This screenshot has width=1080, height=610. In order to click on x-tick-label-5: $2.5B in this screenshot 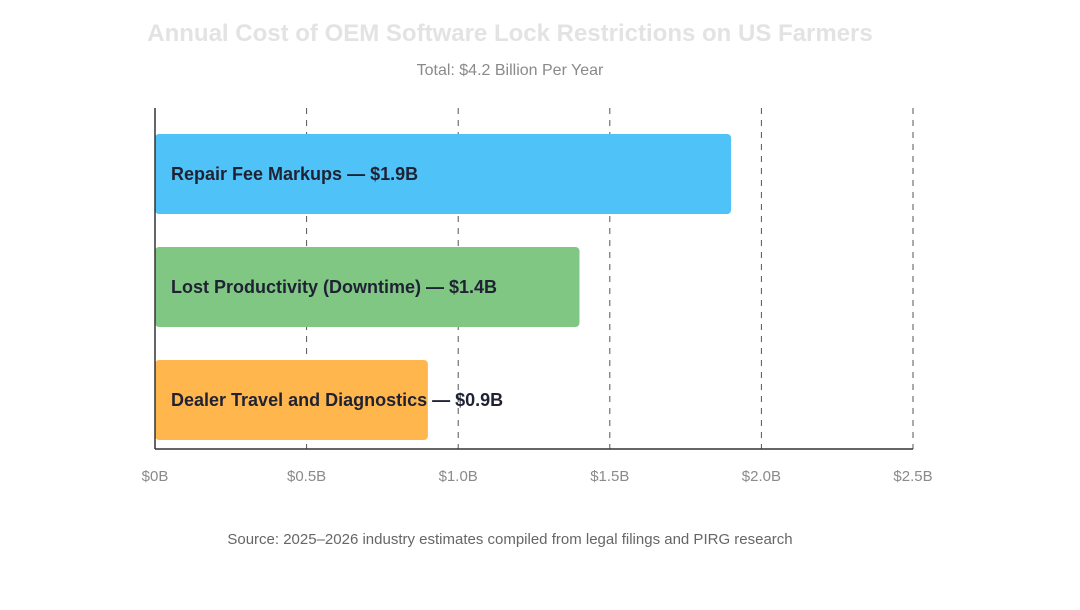, I will do `click(912, 476)`.